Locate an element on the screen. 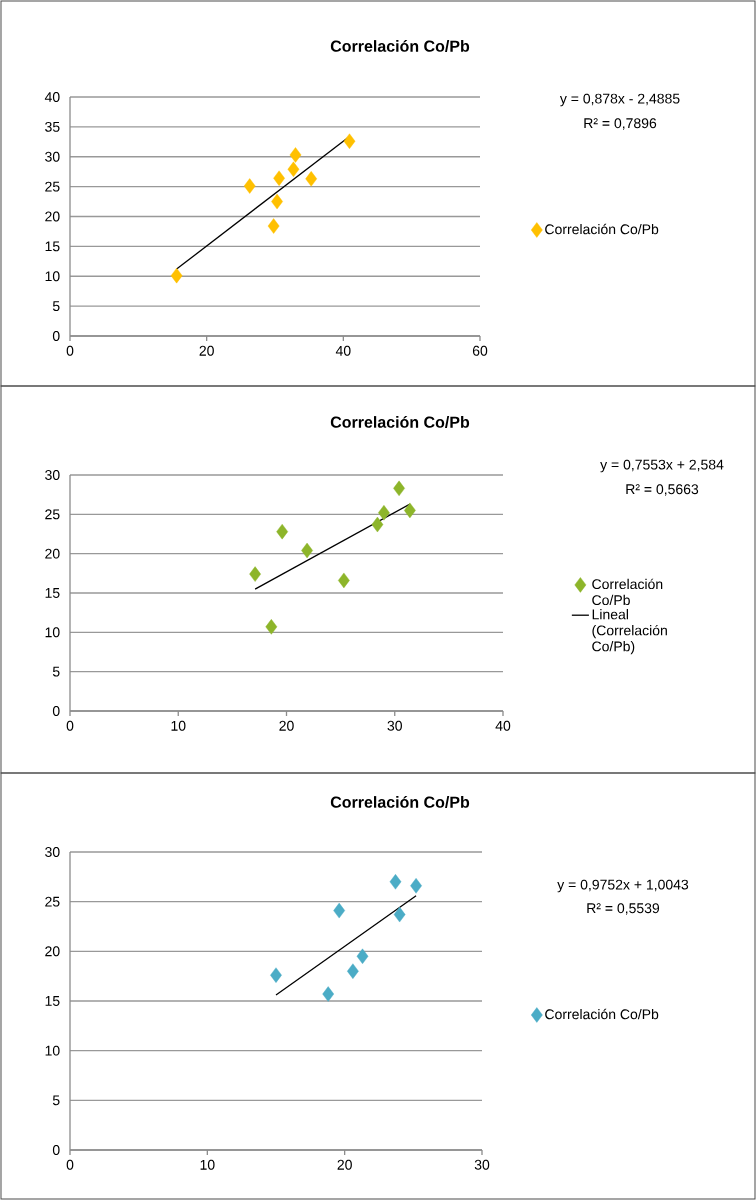 The image size is (756, 1201). y-tick-label: 40 is located at coordinates (52, 97).